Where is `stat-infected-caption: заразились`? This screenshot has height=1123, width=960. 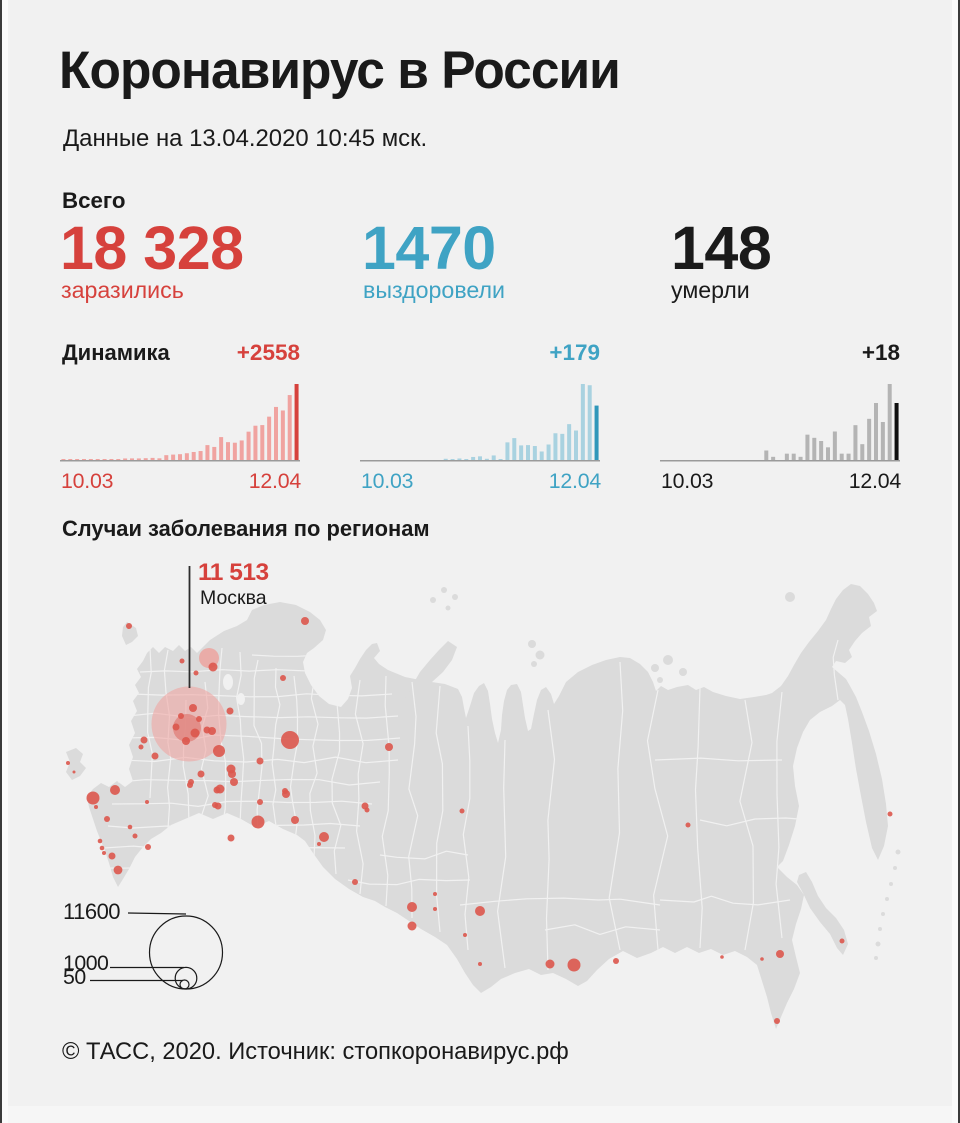 stat-infected-caption: заразились is located at coordinates (122, 290).